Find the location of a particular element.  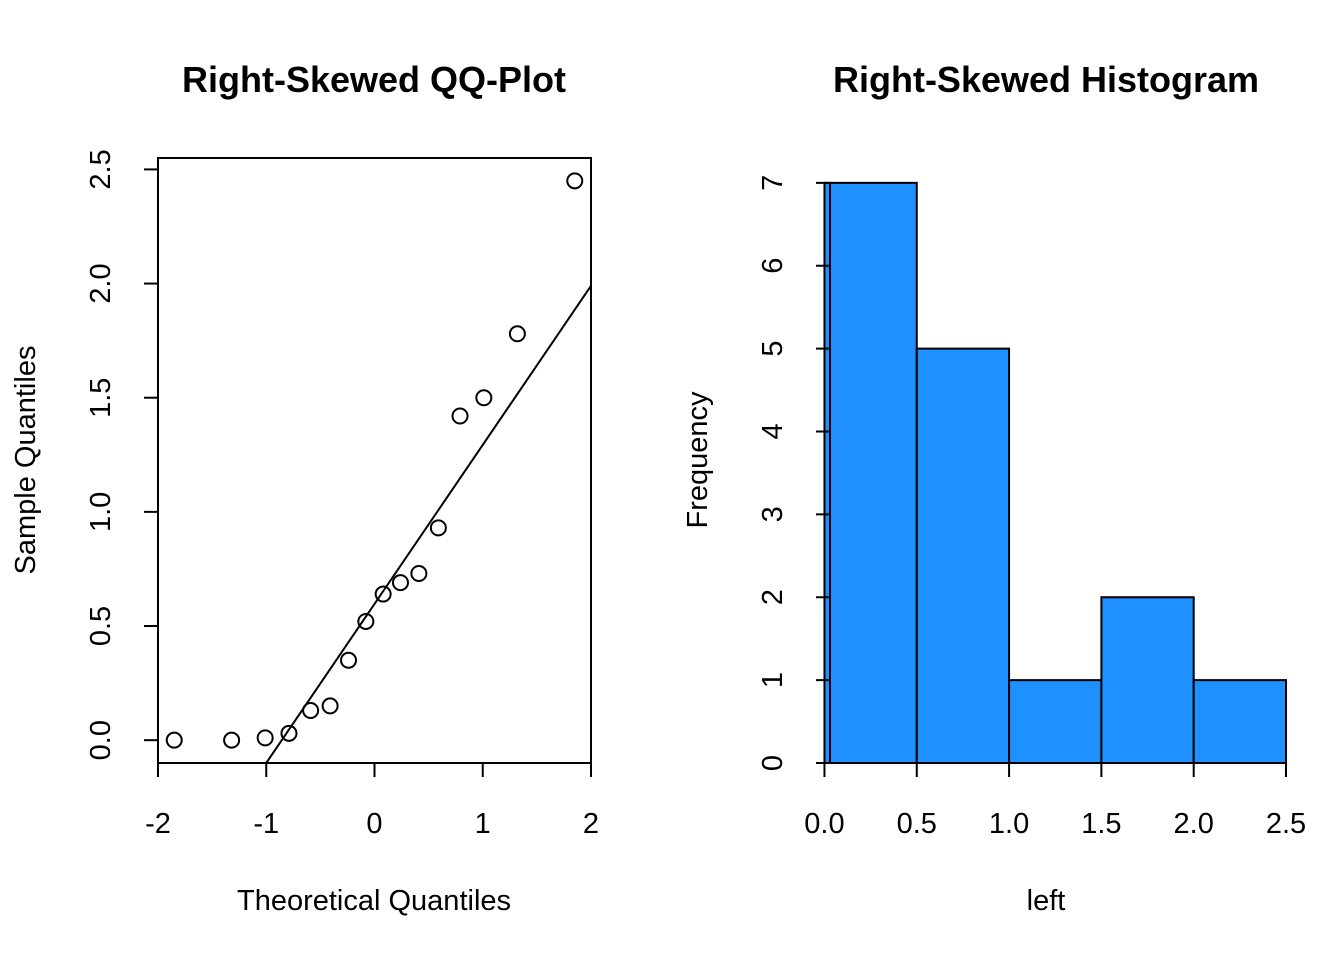

histogram-x-tick-label: 0.5 is located at coordinates (917, 824).